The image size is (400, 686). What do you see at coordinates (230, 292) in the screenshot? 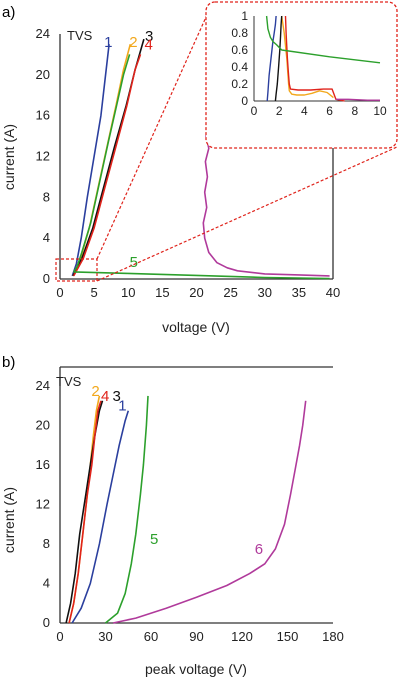
I see `panel-a-x-tick-label: 25` at bounding box center [230, 292].